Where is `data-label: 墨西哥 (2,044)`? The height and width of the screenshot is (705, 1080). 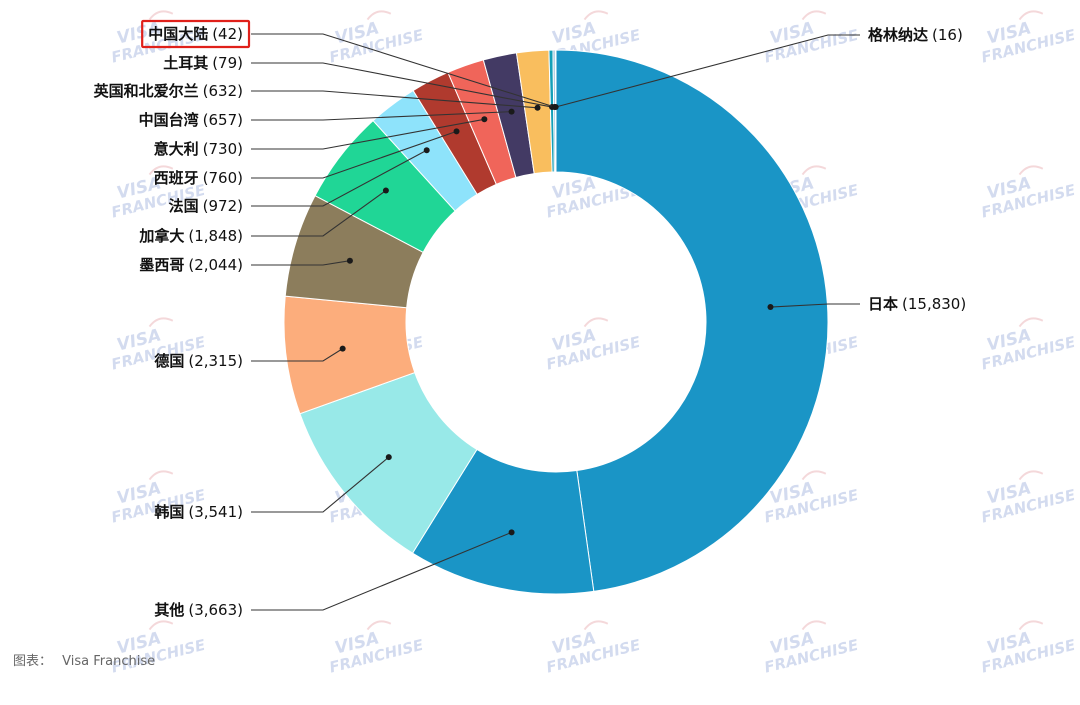
data-label: 墨西哥 (2,044) is located at coordinates (191, 265).